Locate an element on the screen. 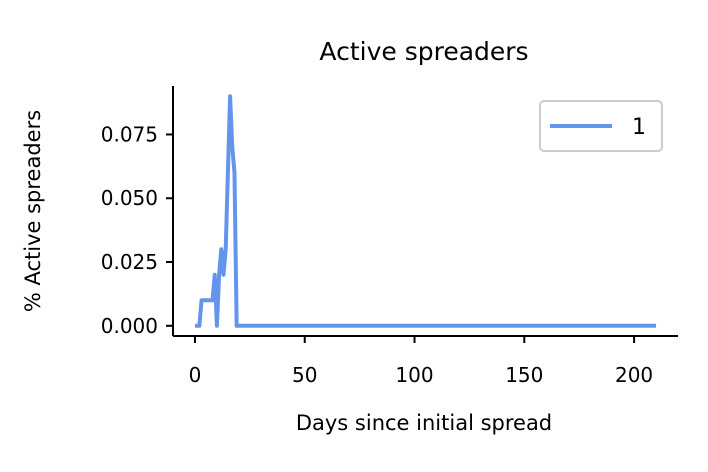 The height and width of the screenshot is (472, 708). legend: 1 is located at coordinates (601, 126).